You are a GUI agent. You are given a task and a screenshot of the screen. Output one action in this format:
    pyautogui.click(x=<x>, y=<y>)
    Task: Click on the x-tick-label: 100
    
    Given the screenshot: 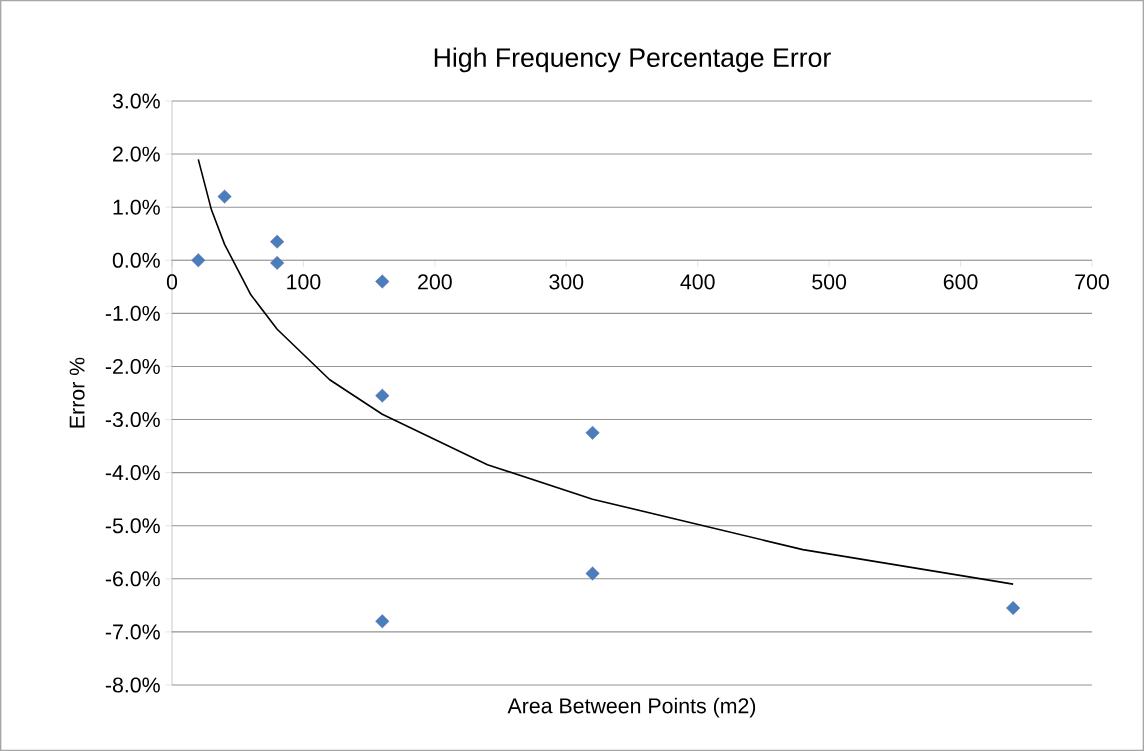 What is the action you would take?
    pyautogui.click(x=304, y=282)
    